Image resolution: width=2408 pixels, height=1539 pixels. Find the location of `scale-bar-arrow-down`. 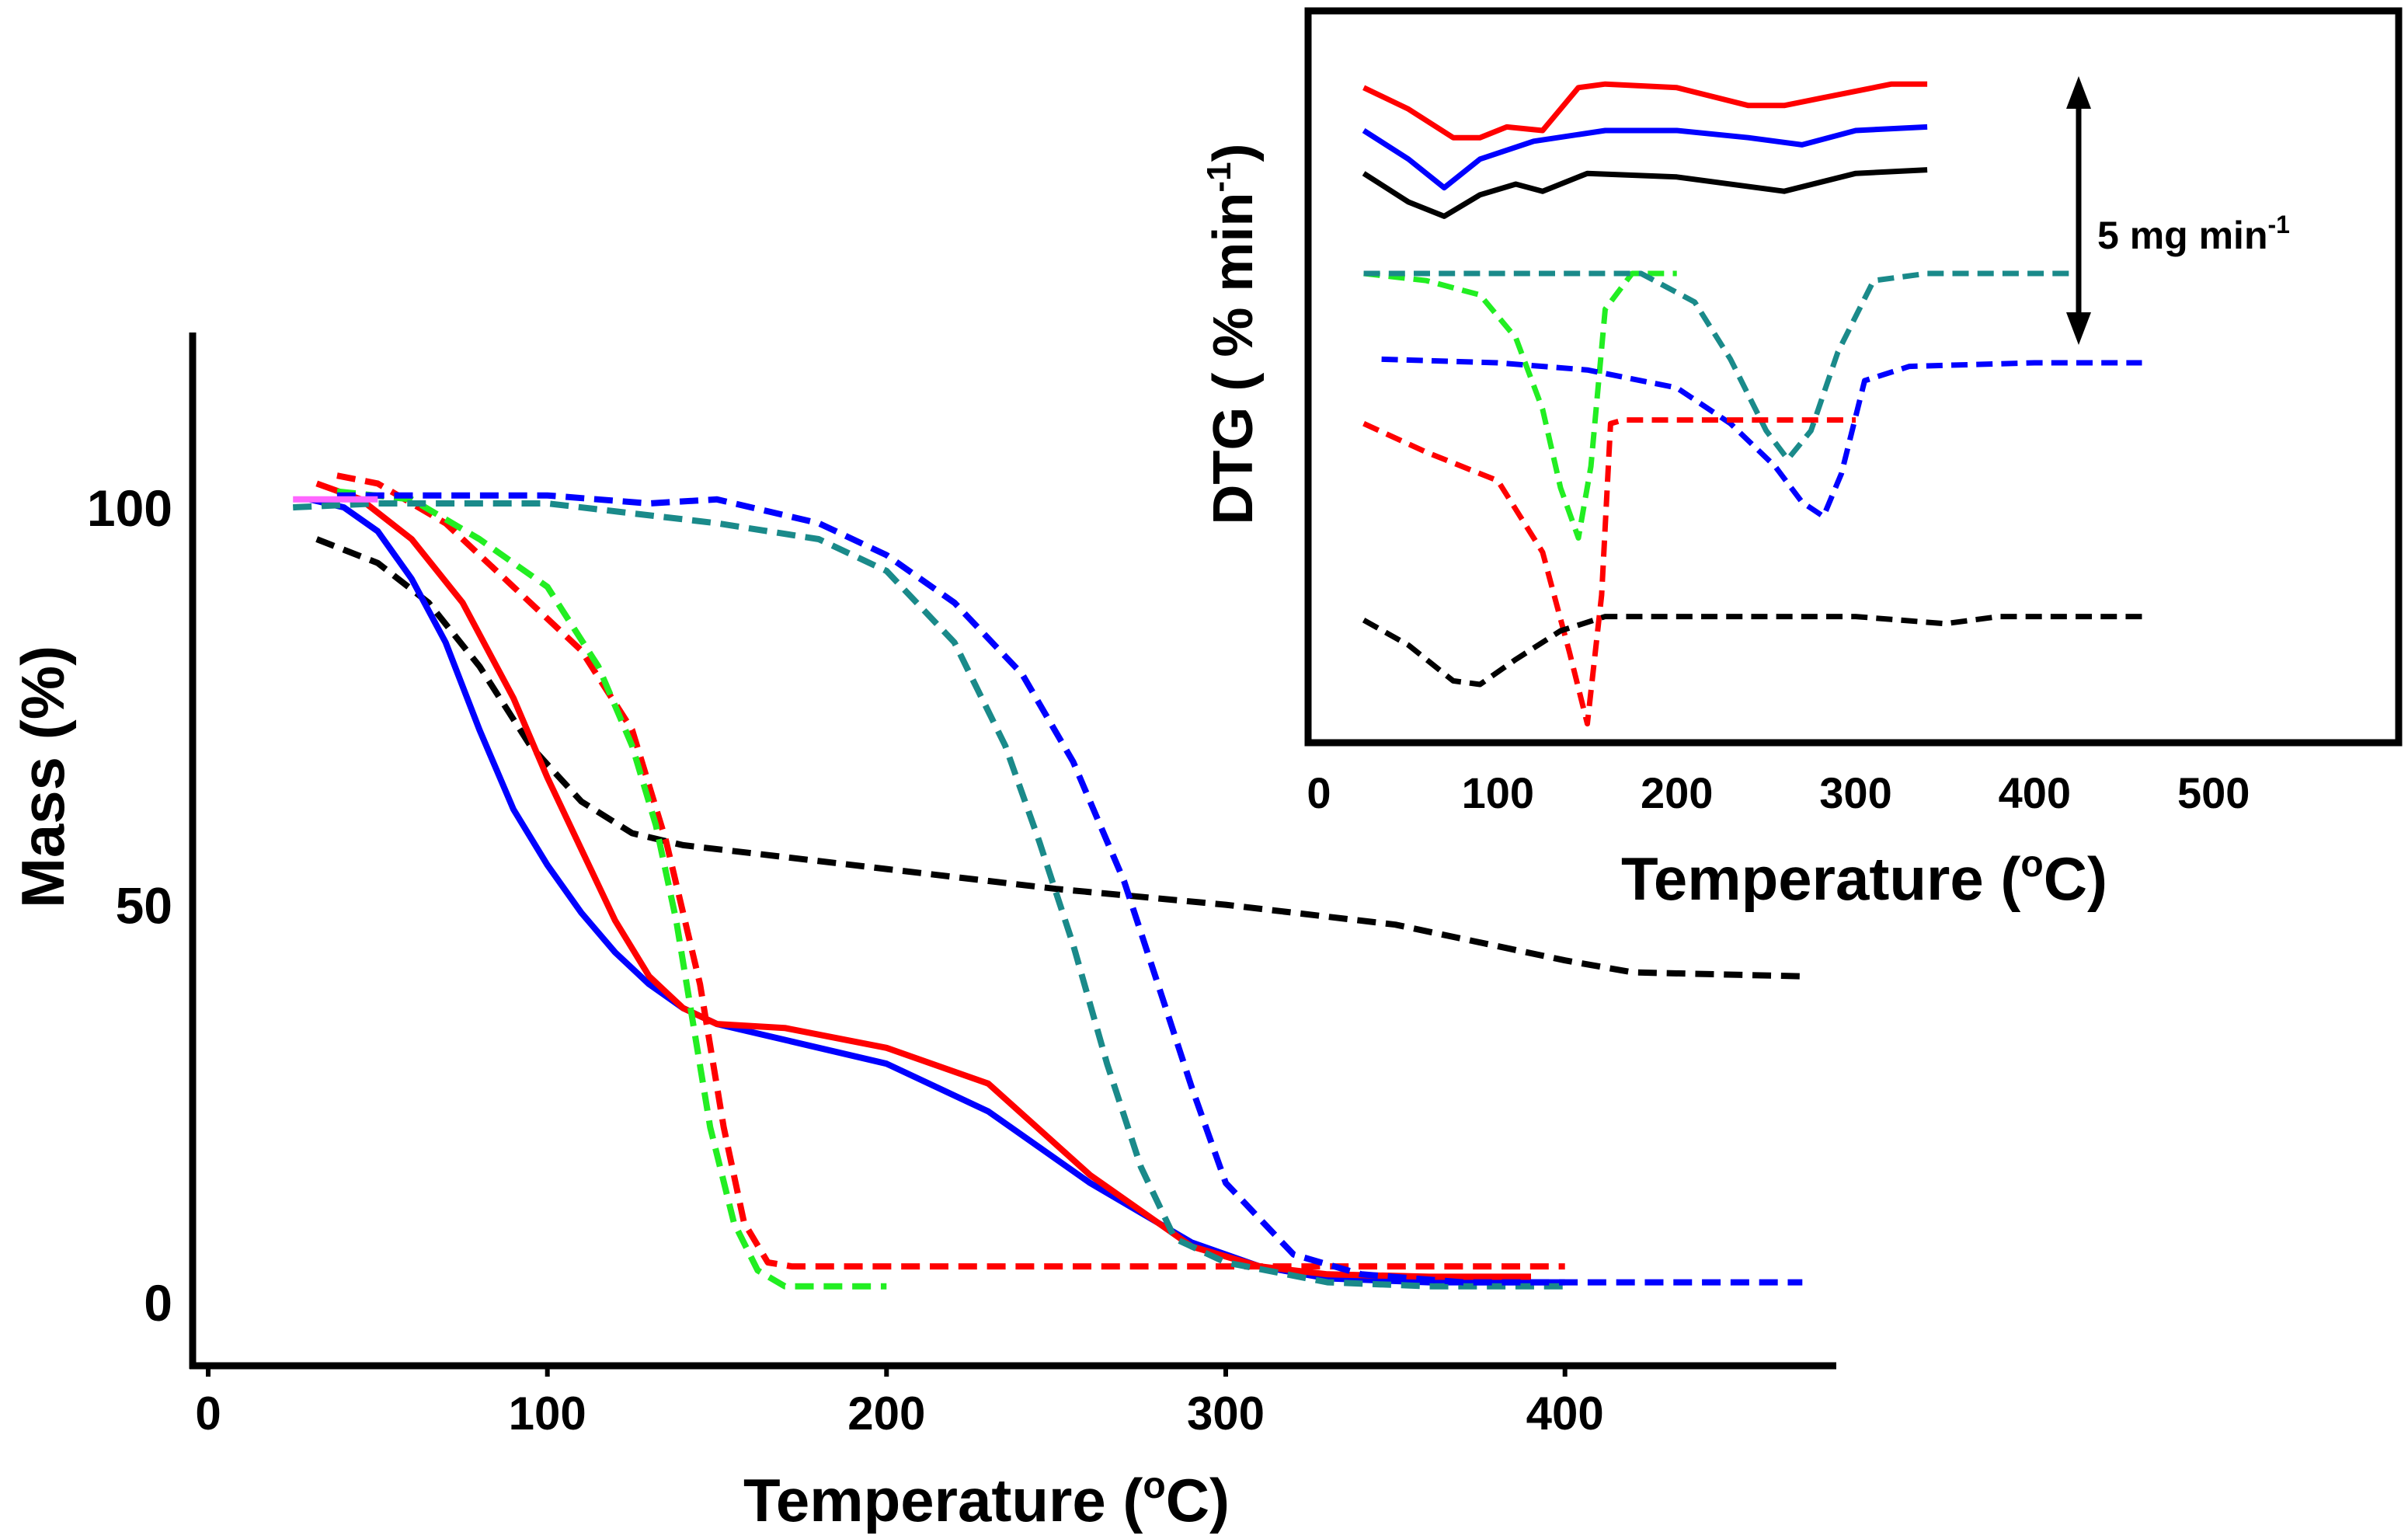

scale-bar-arrow-down is located at coordinates (2078, 329).